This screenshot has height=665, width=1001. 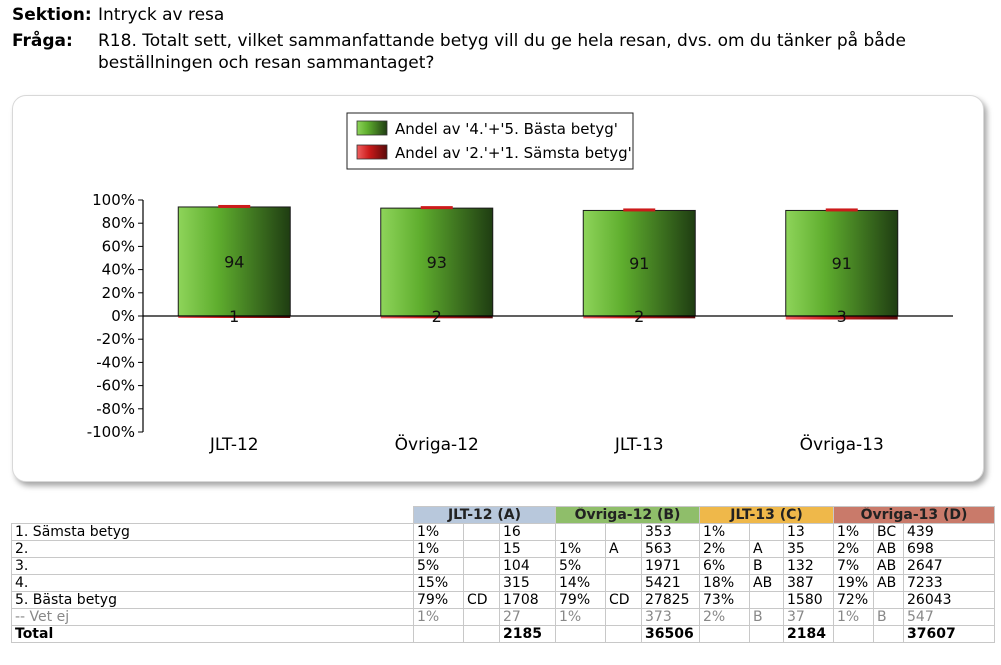 I want to click on percent-cell: 6%, so click(x=725, y=566).